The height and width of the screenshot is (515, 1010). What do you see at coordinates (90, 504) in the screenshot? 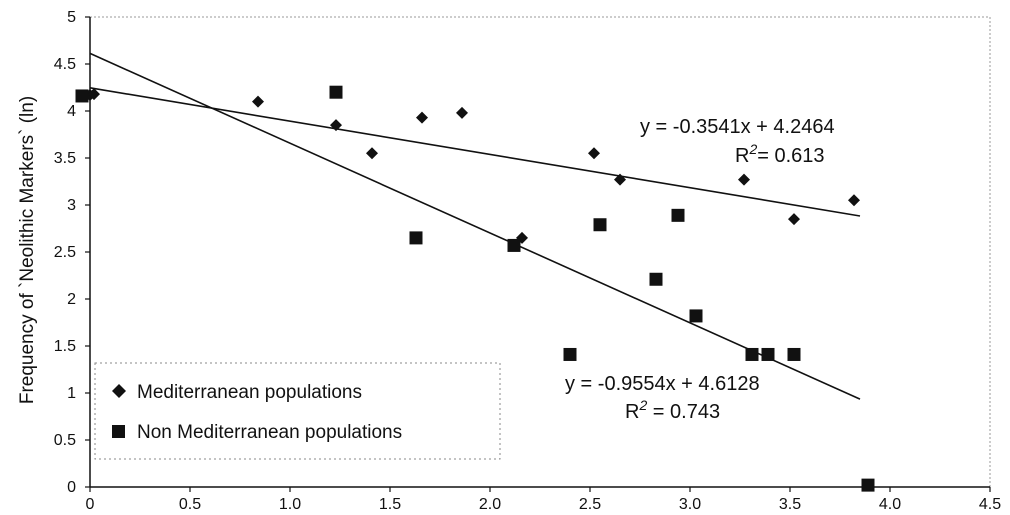
I see `x-tick-label: 0` at bounding box center [90, 504].